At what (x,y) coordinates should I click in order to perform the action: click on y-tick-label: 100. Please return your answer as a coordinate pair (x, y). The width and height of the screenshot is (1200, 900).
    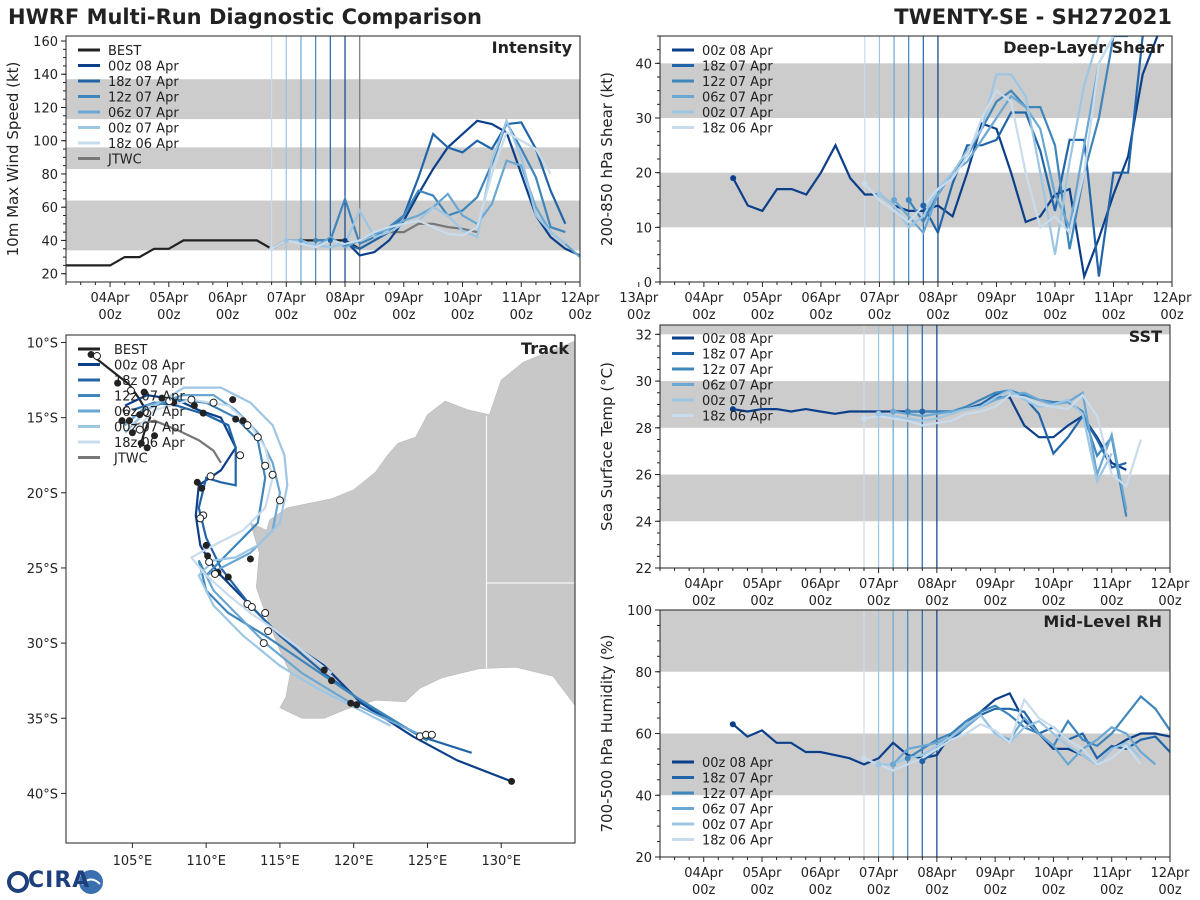
    Looking at the image, I should click on (639, 611).